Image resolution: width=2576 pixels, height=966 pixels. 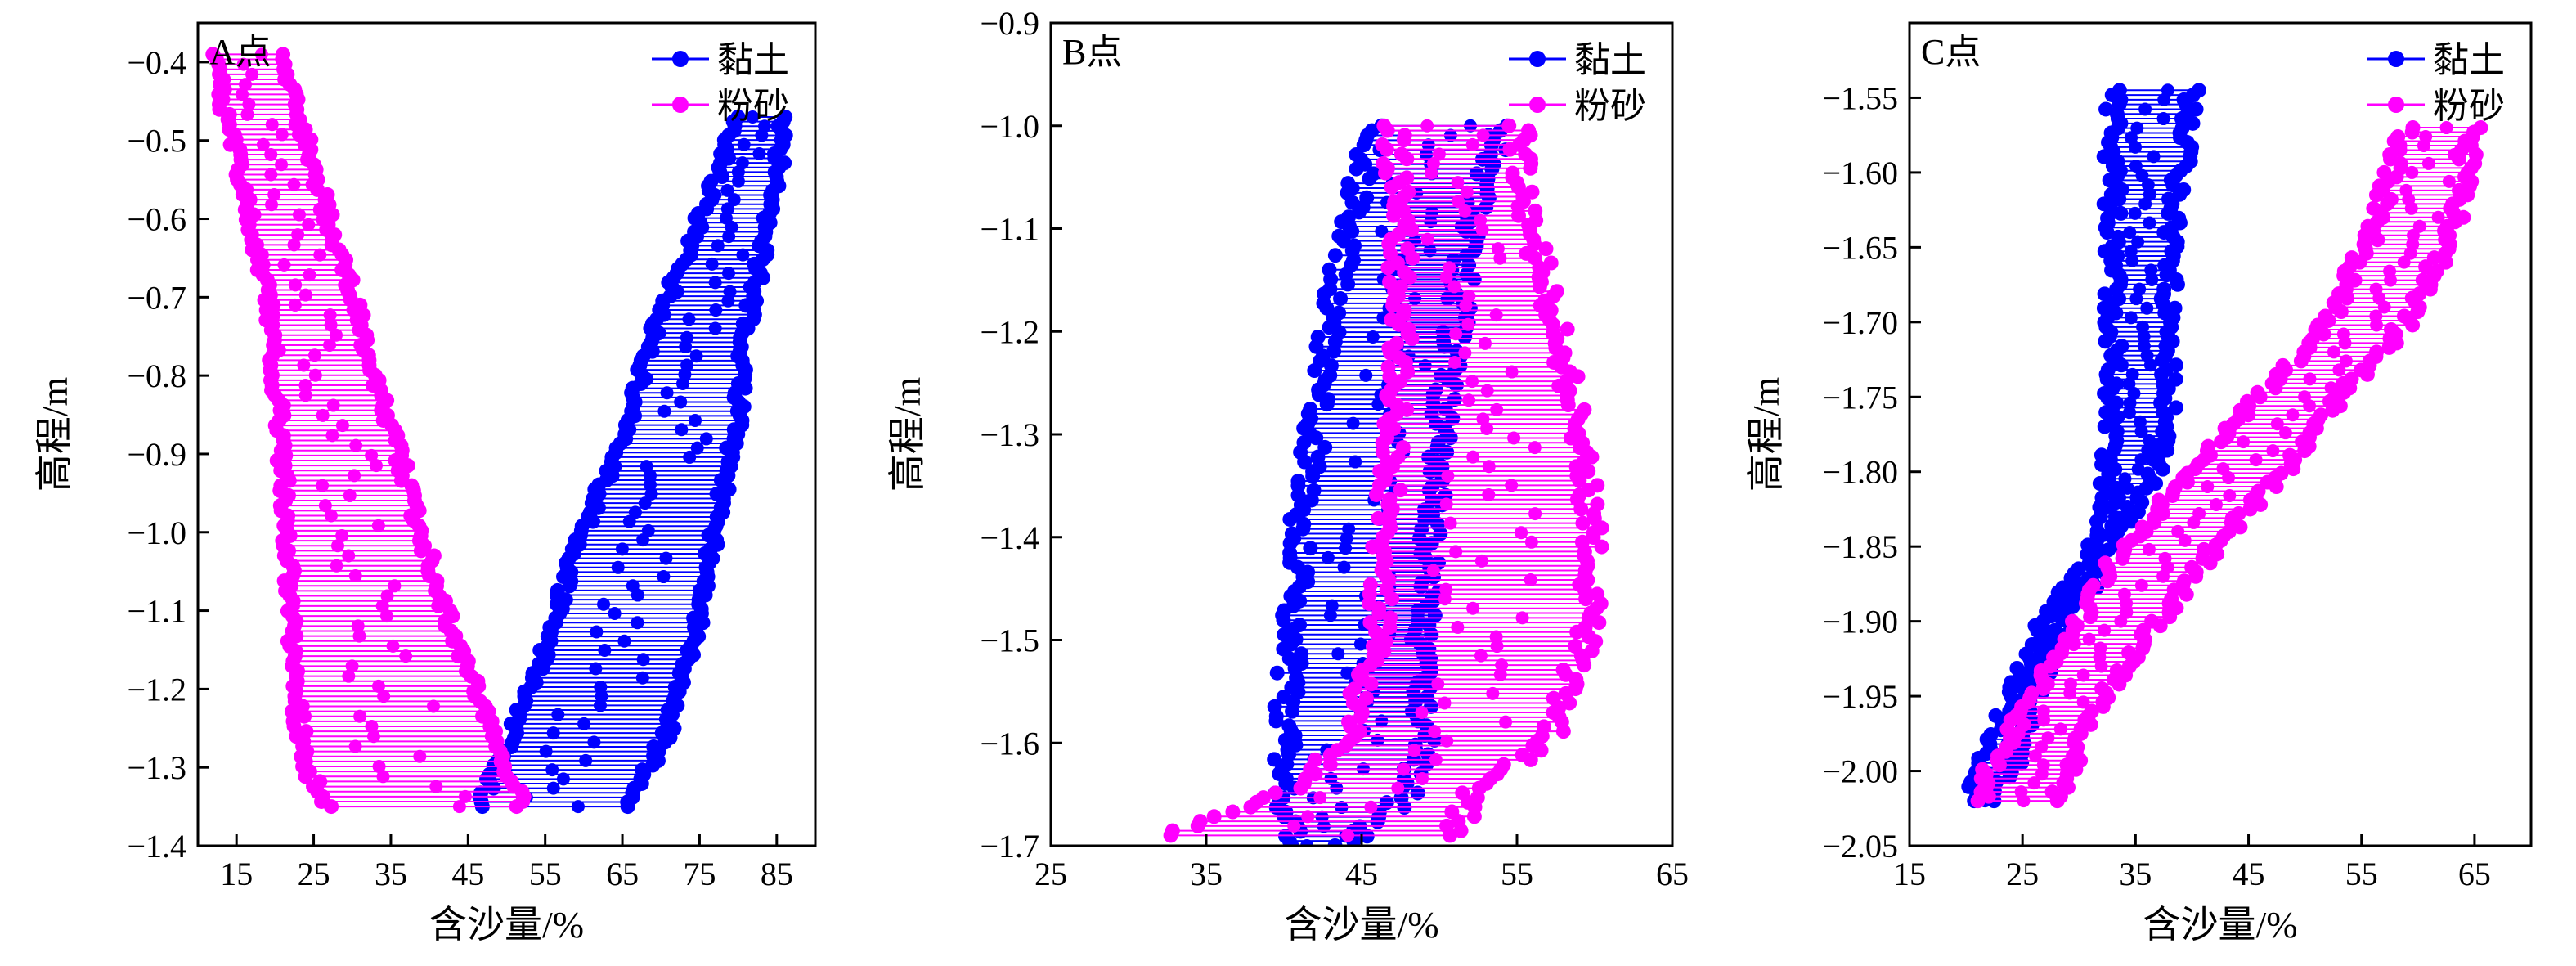 What do you see at coordinates (2396, 105) in the screenshot?
I see `legend-marker` at bounding box center [2396, 105].